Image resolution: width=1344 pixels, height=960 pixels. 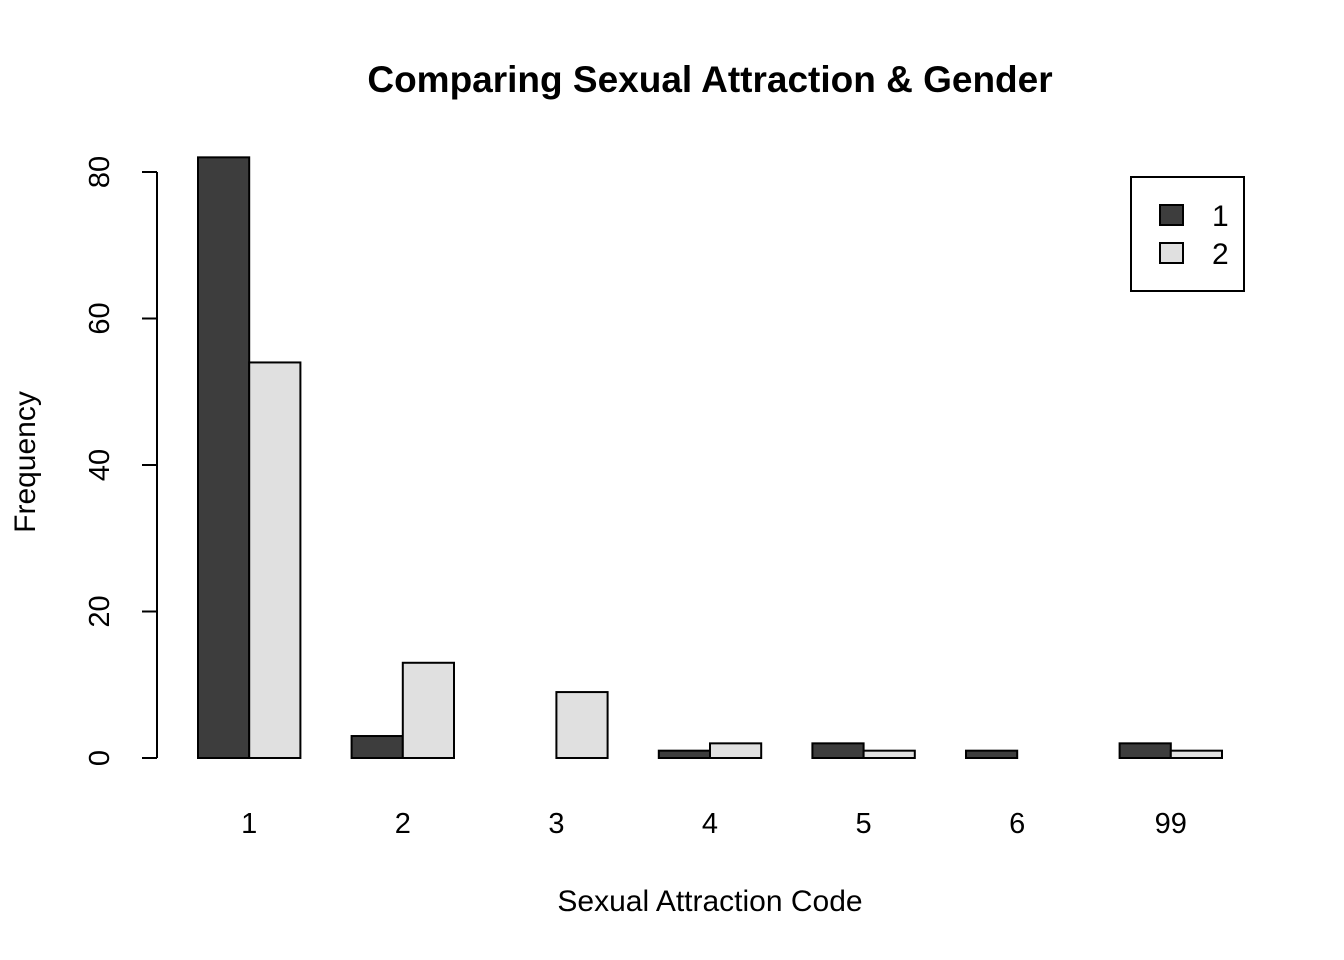 What do you see at coordinates (100, 172) in the screenshot?
I see `y-tick-label: 80` at bounding box center [100, 172].